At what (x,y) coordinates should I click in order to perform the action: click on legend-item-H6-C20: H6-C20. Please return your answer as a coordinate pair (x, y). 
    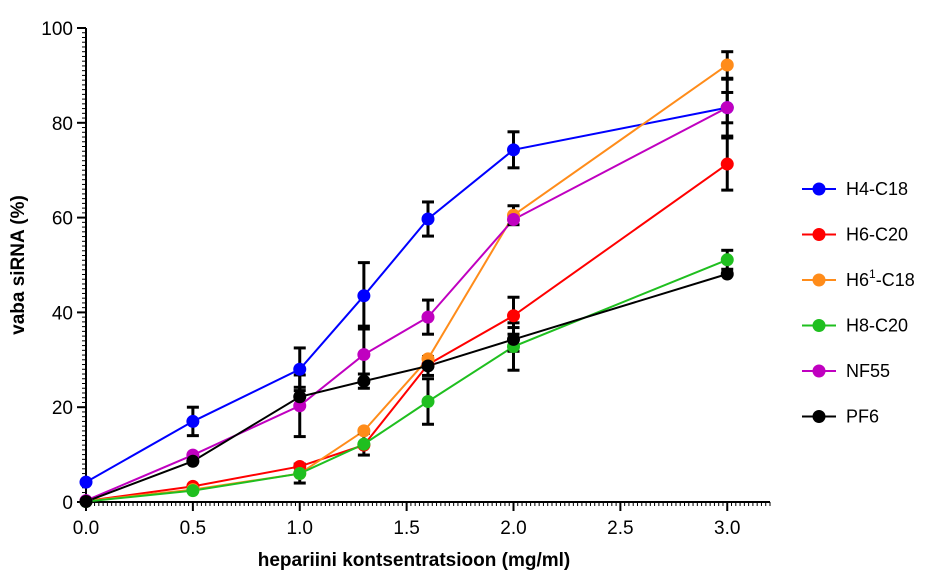
    Looking at the image, I should click on (855, 235).